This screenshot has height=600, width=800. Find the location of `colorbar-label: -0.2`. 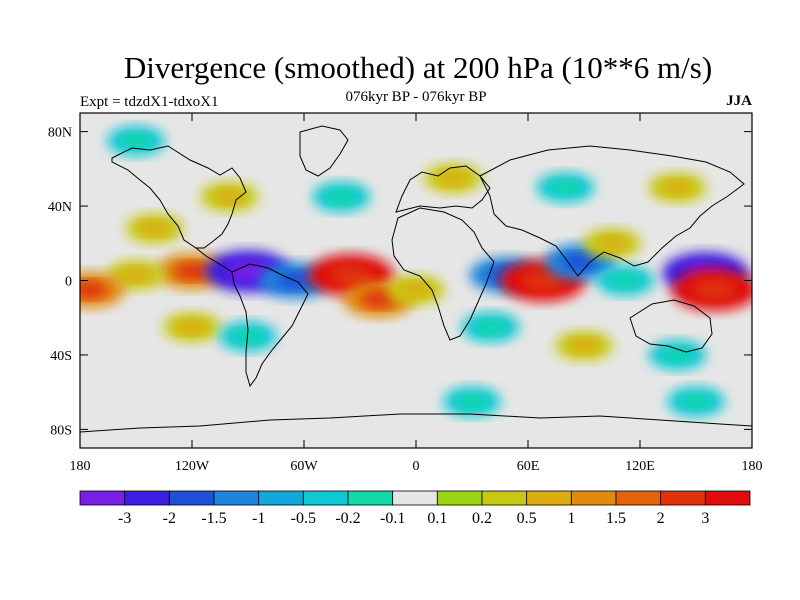

colorbar-label: -0.2 is located at coordinates (347, 518).